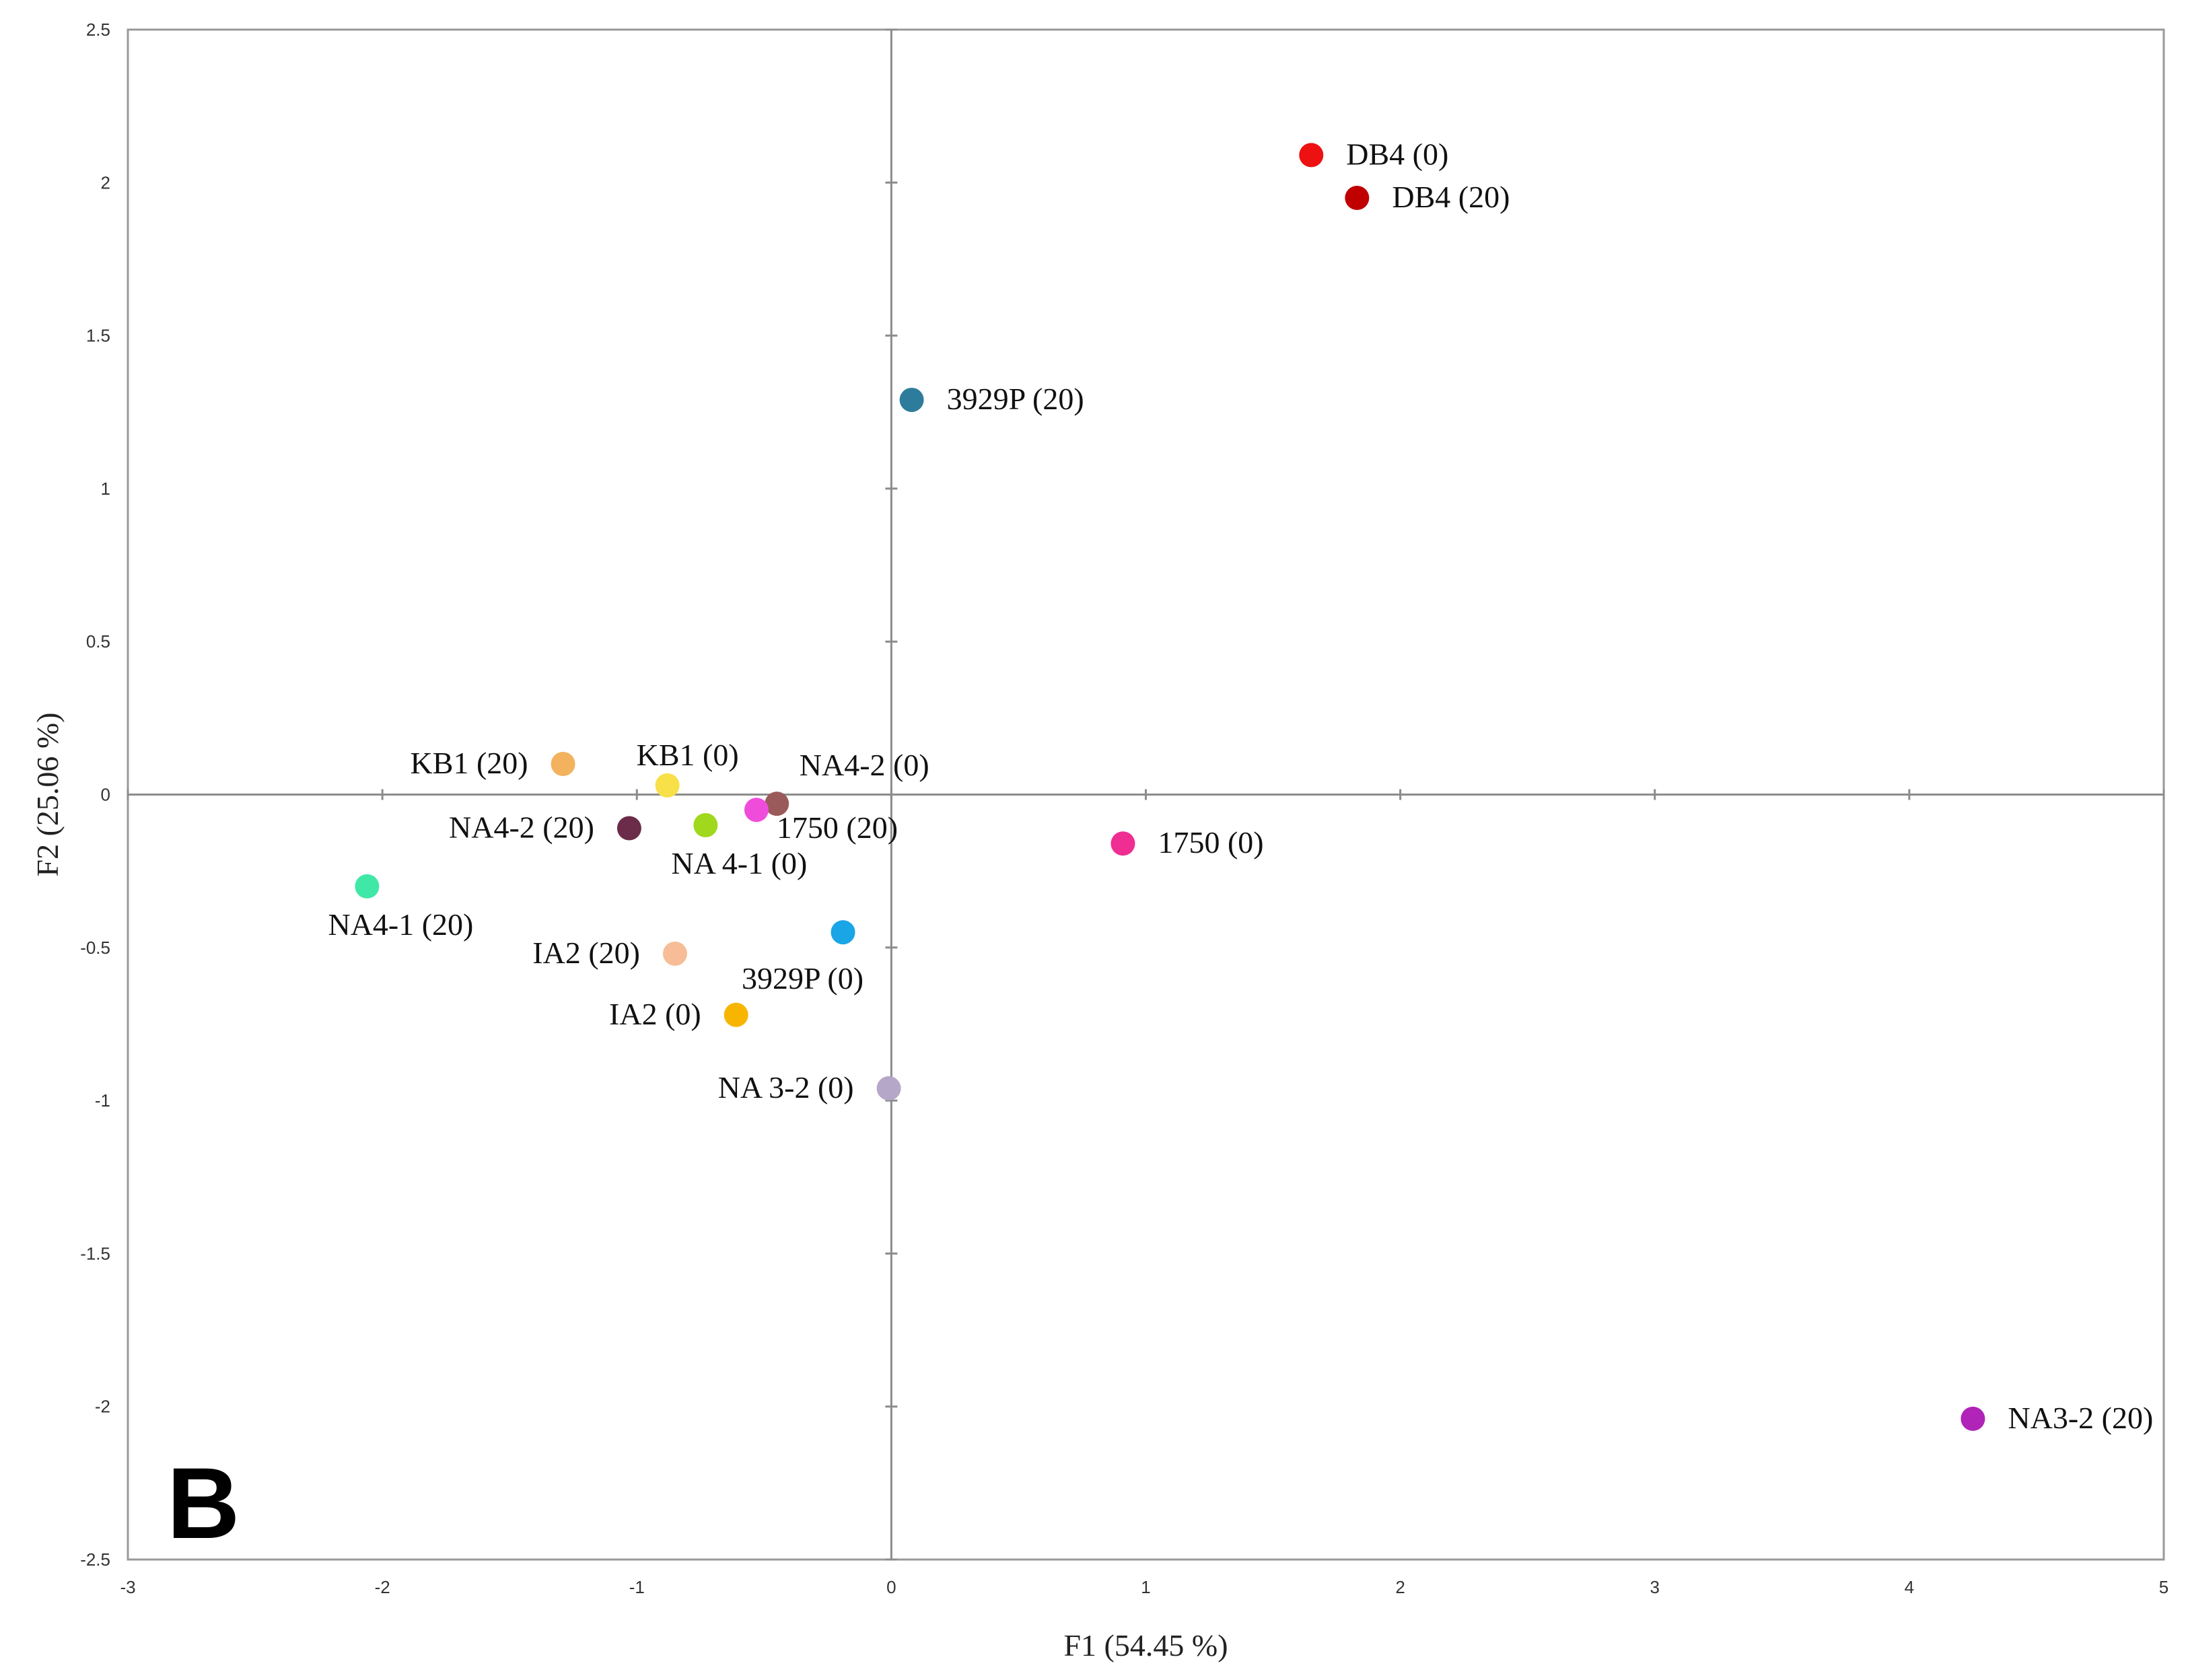 The image size is (2188, 1680). What do you see at coordinates (105, 795) in the screenshot?
I see `y-tick-label: 0` at bounding box center [105, 795].